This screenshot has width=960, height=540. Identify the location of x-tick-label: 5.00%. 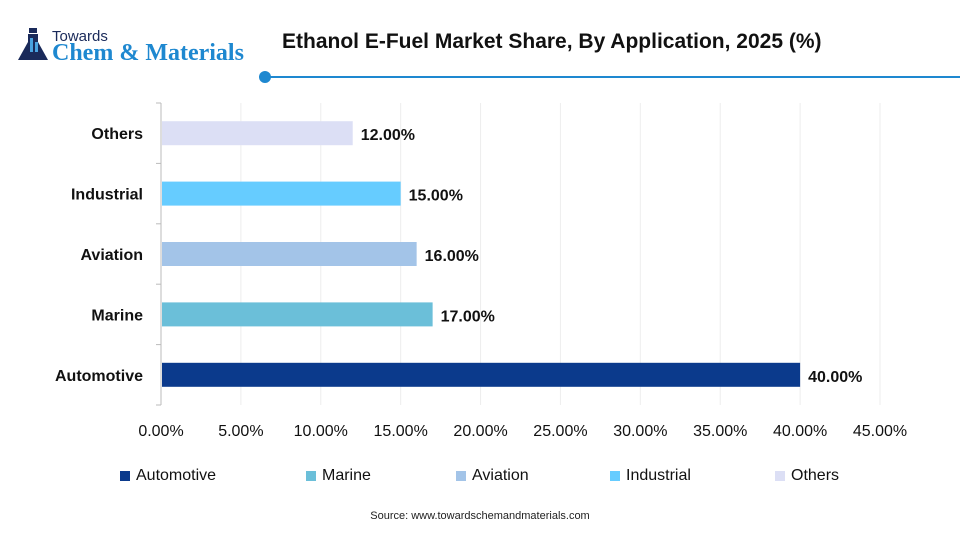
(240, 431).